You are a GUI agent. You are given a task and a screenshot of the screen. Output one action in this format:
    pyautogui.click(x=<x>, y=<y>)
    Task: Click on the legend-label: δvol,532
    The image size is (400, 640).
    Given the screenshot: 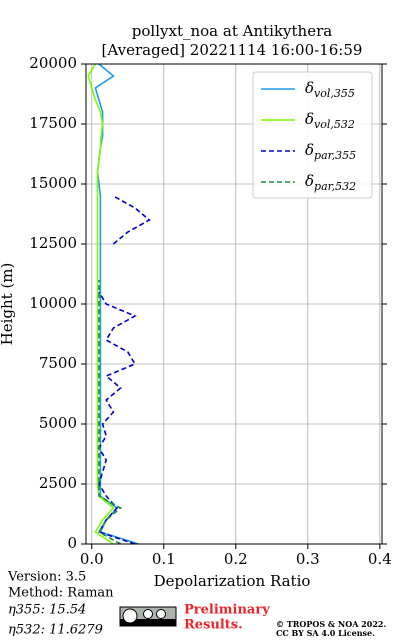 What is the action you would take?
    pyautogui.click(x=330, y=120)
    